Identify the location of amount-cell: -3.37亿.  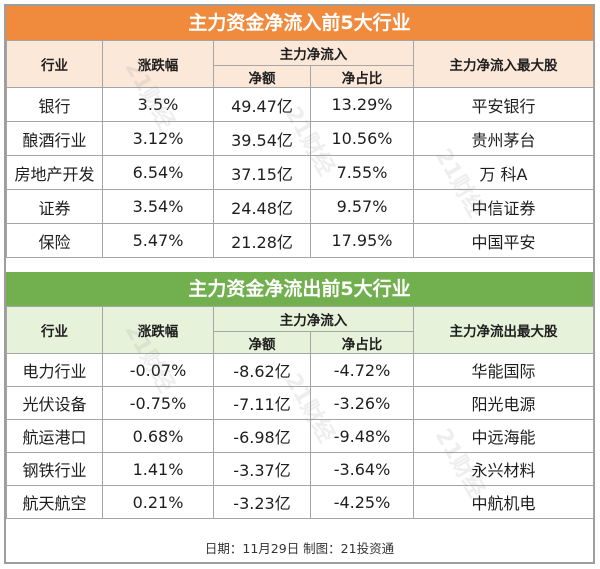
(262, 469).